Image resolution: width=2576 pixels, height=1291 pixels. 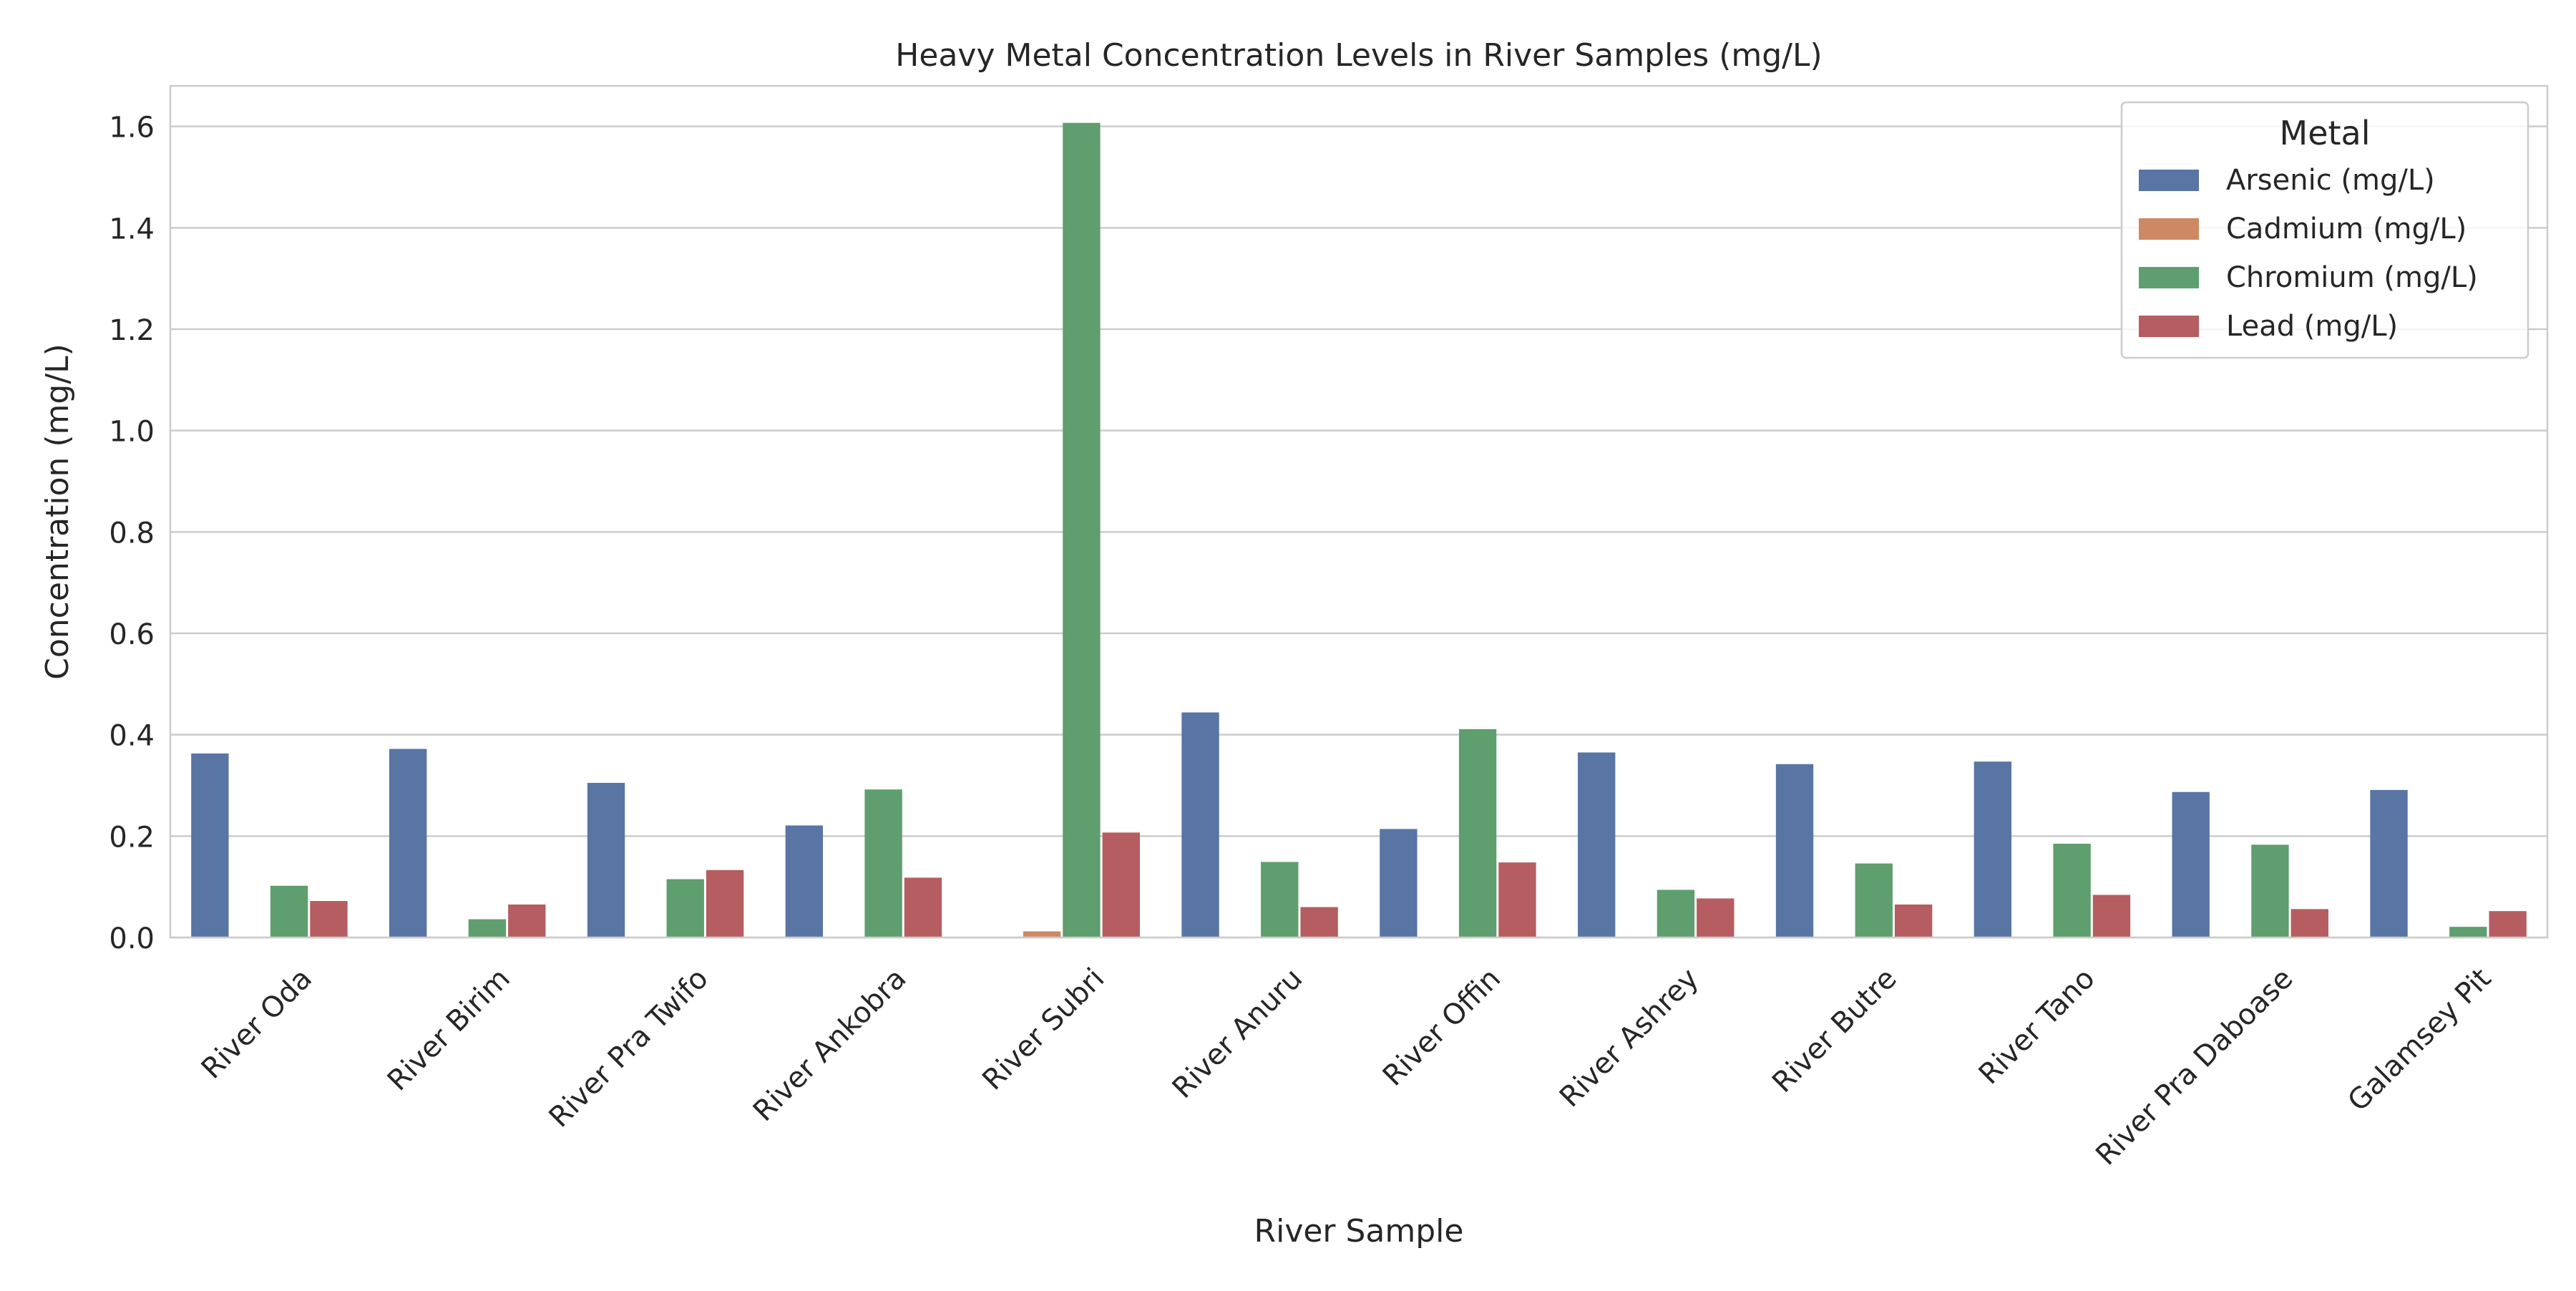 What do you see at coordinates (132, 128) in the screenshot?
I see `y-tick-label: 1.6` at bounding box center [132, 128].